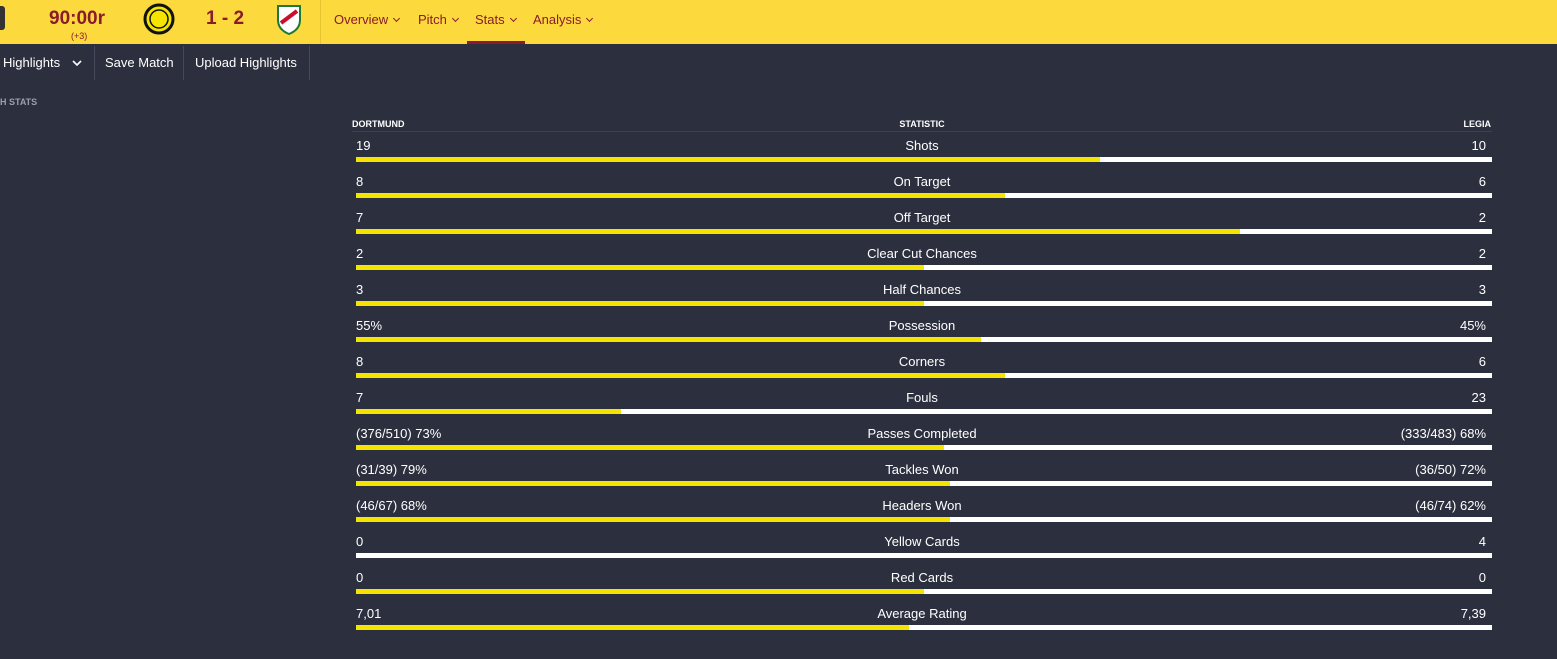 The width and height of the screenshot is (1557, 659). I want to click on away-value: 10, so click(1478, 145).